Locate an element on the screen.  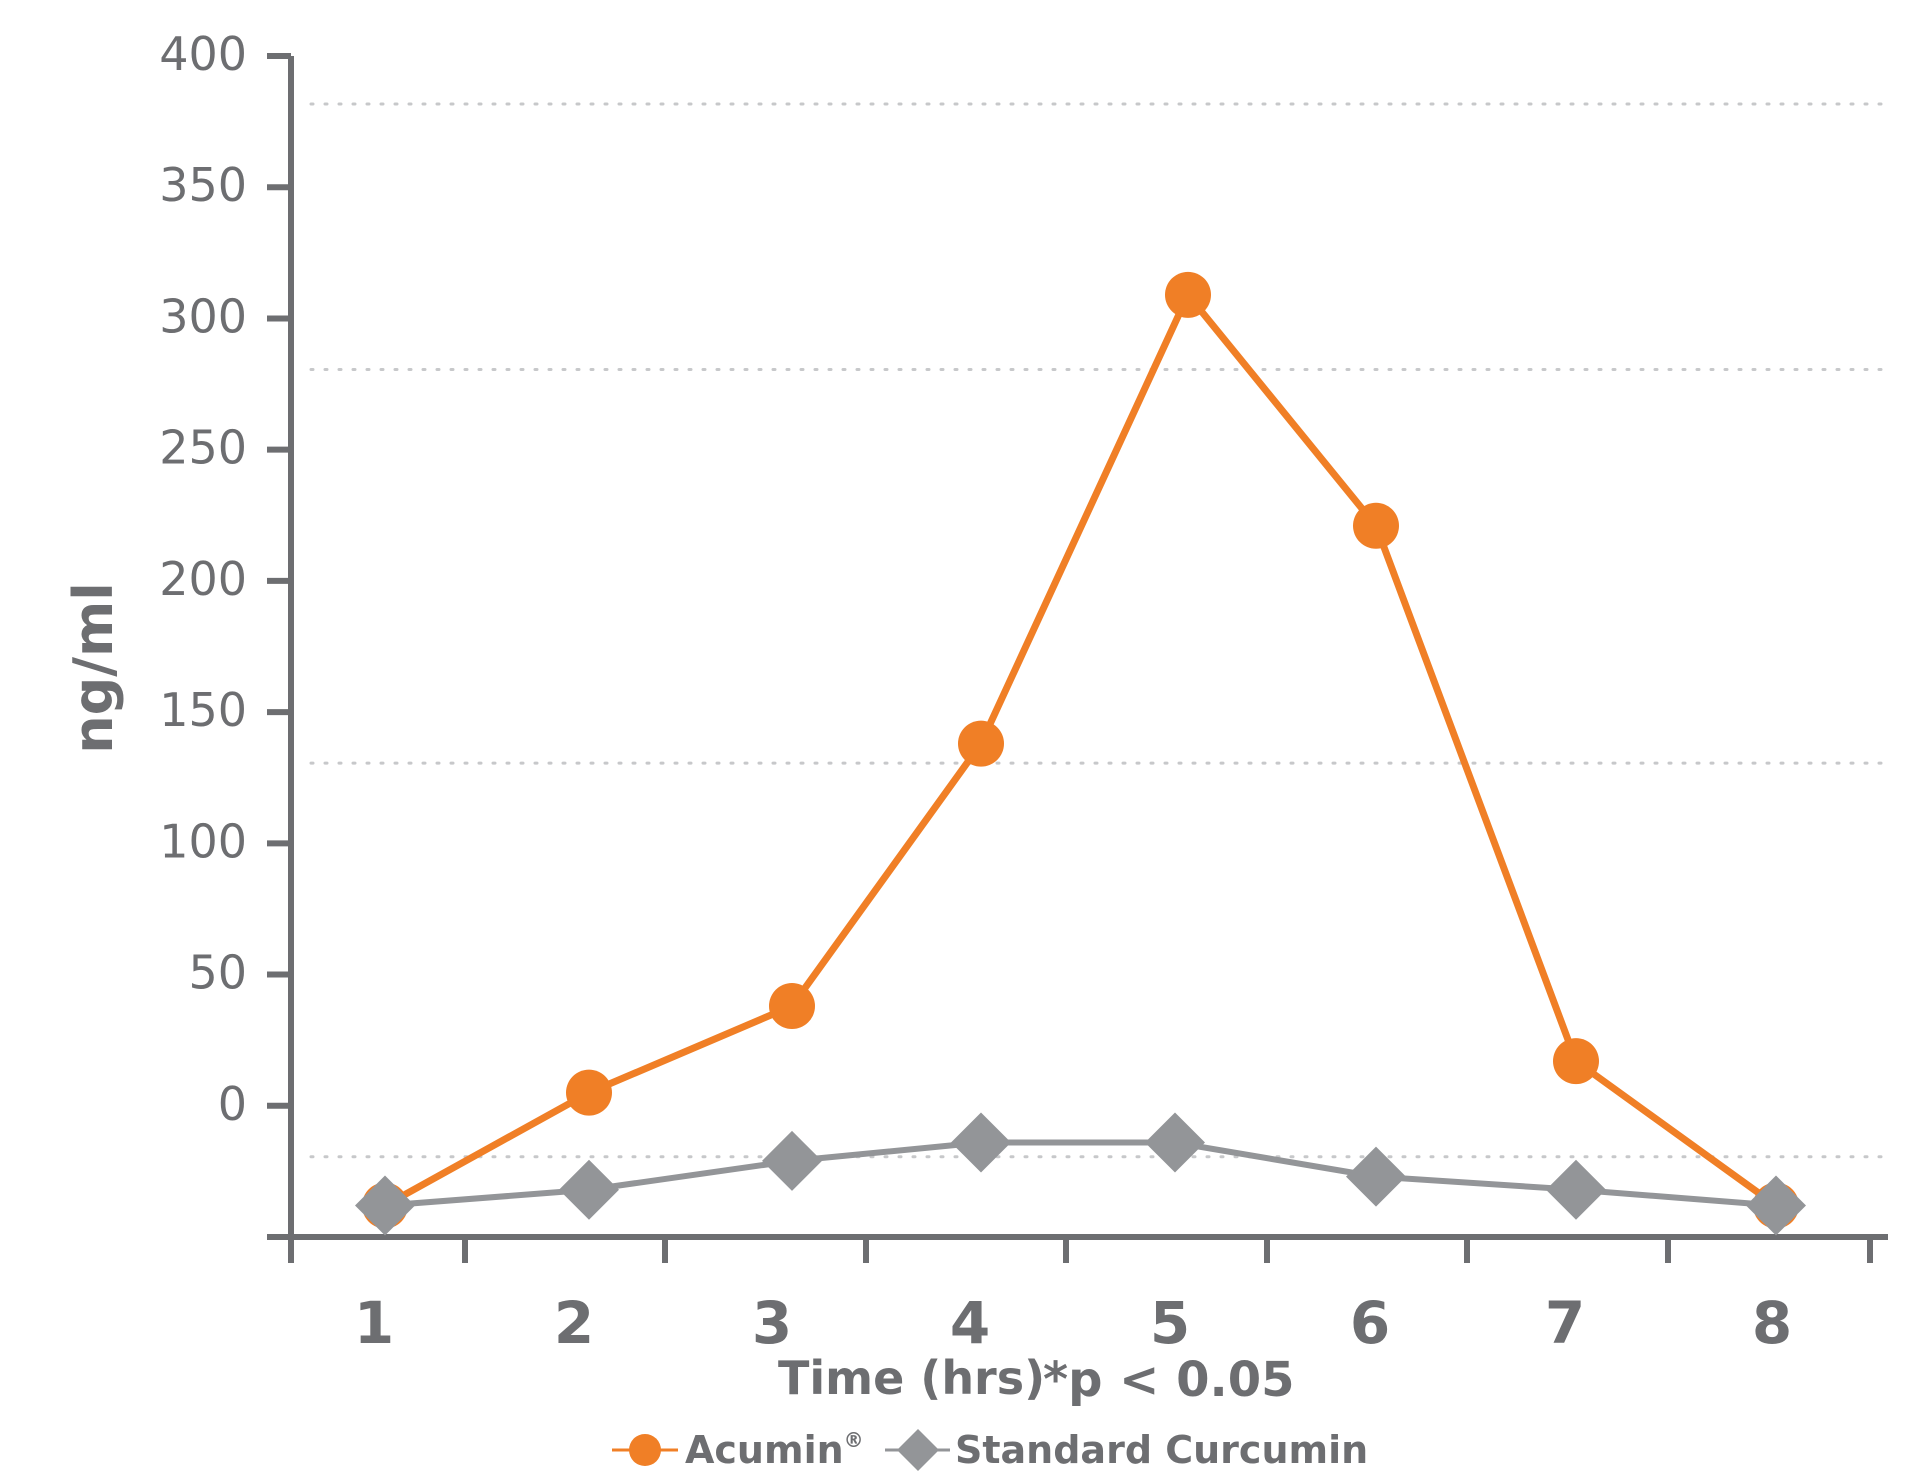
y-tick-label: 150 is located at coordinates (203, 710).